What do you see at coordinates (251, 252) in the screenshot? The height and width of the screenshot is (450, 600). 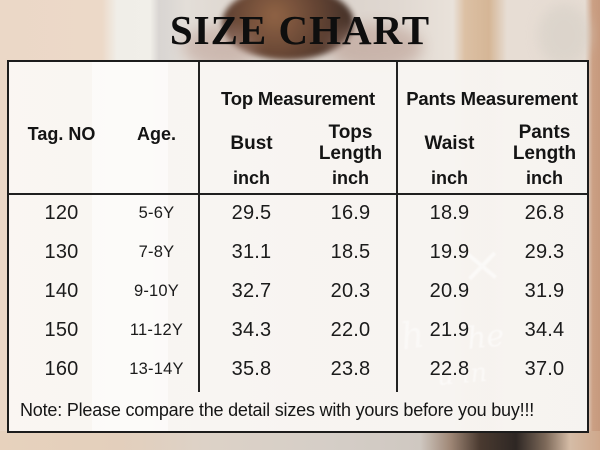 I see `table-cell: 31.1` at bounding box center [251, 252].